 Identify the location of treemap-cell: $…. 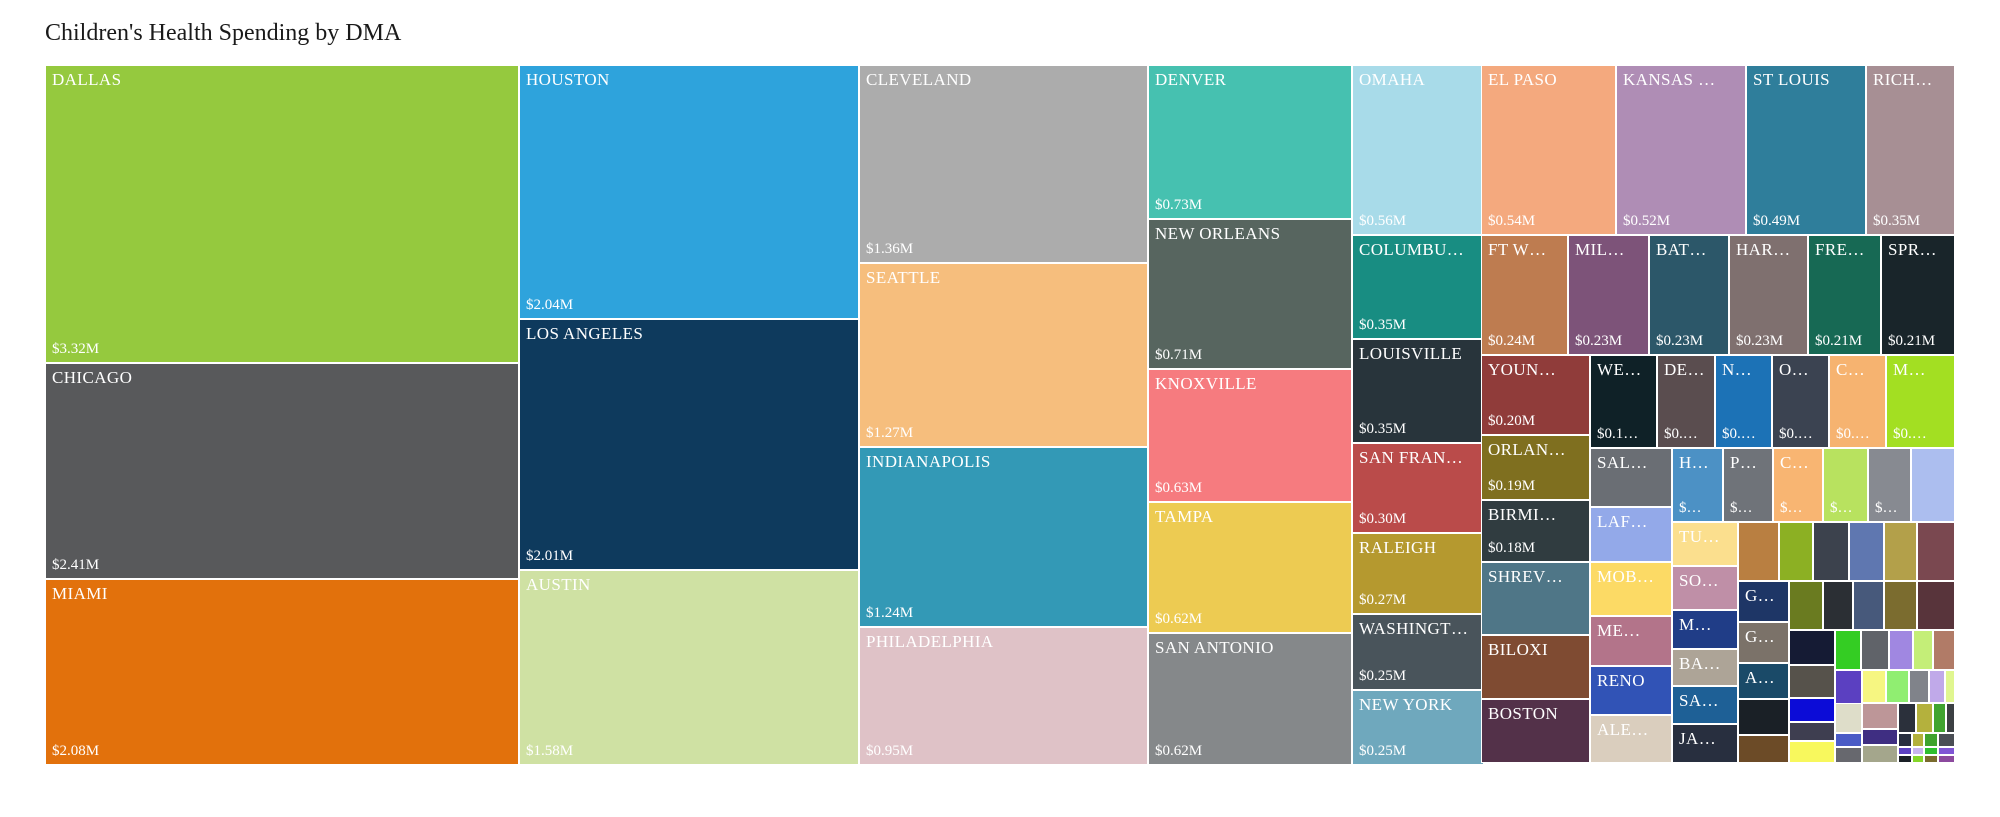
(1845, 485).